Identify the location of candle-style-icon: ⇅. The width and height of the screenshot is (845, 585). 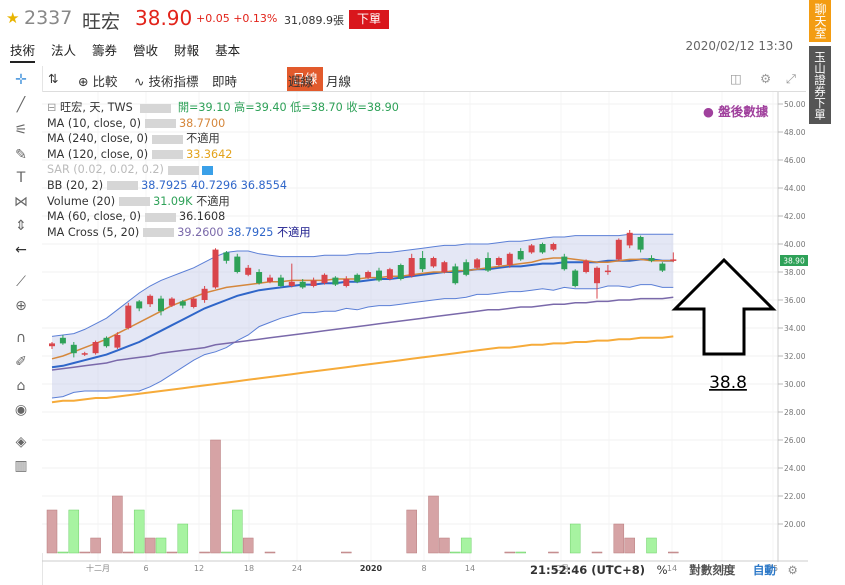
(53, 78).